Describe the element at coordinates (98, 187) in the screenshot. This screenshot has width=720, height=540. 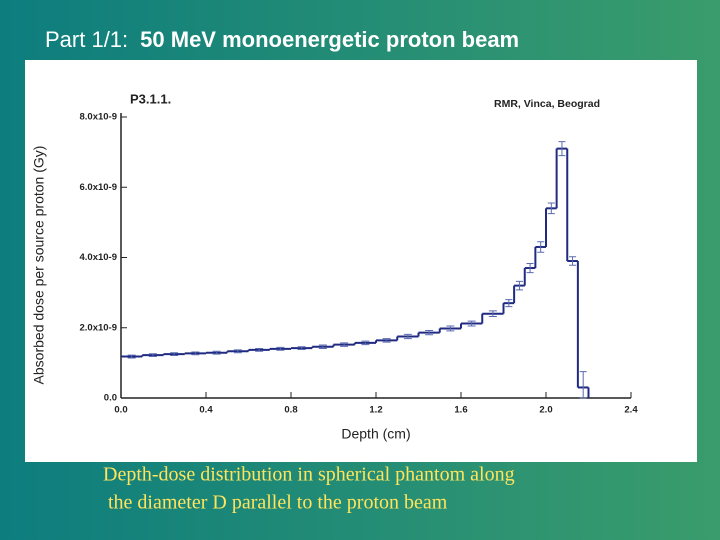
I see `y-tick-label: 6.0x10-9` at that location.